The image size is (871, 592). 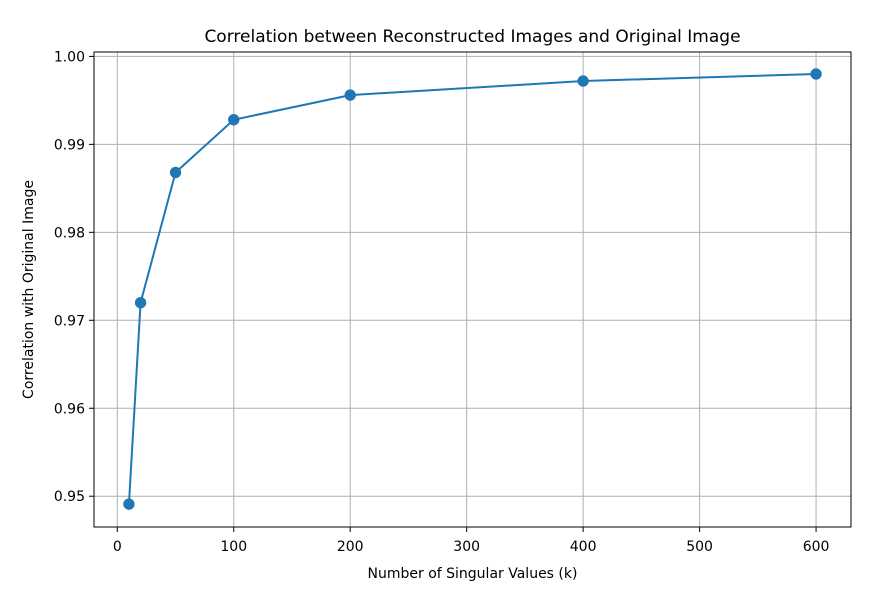 What do you see at coordinates (583, 547) in the screenshot?
I see `x-tick-label: 400` at bounding box center [583, 547].